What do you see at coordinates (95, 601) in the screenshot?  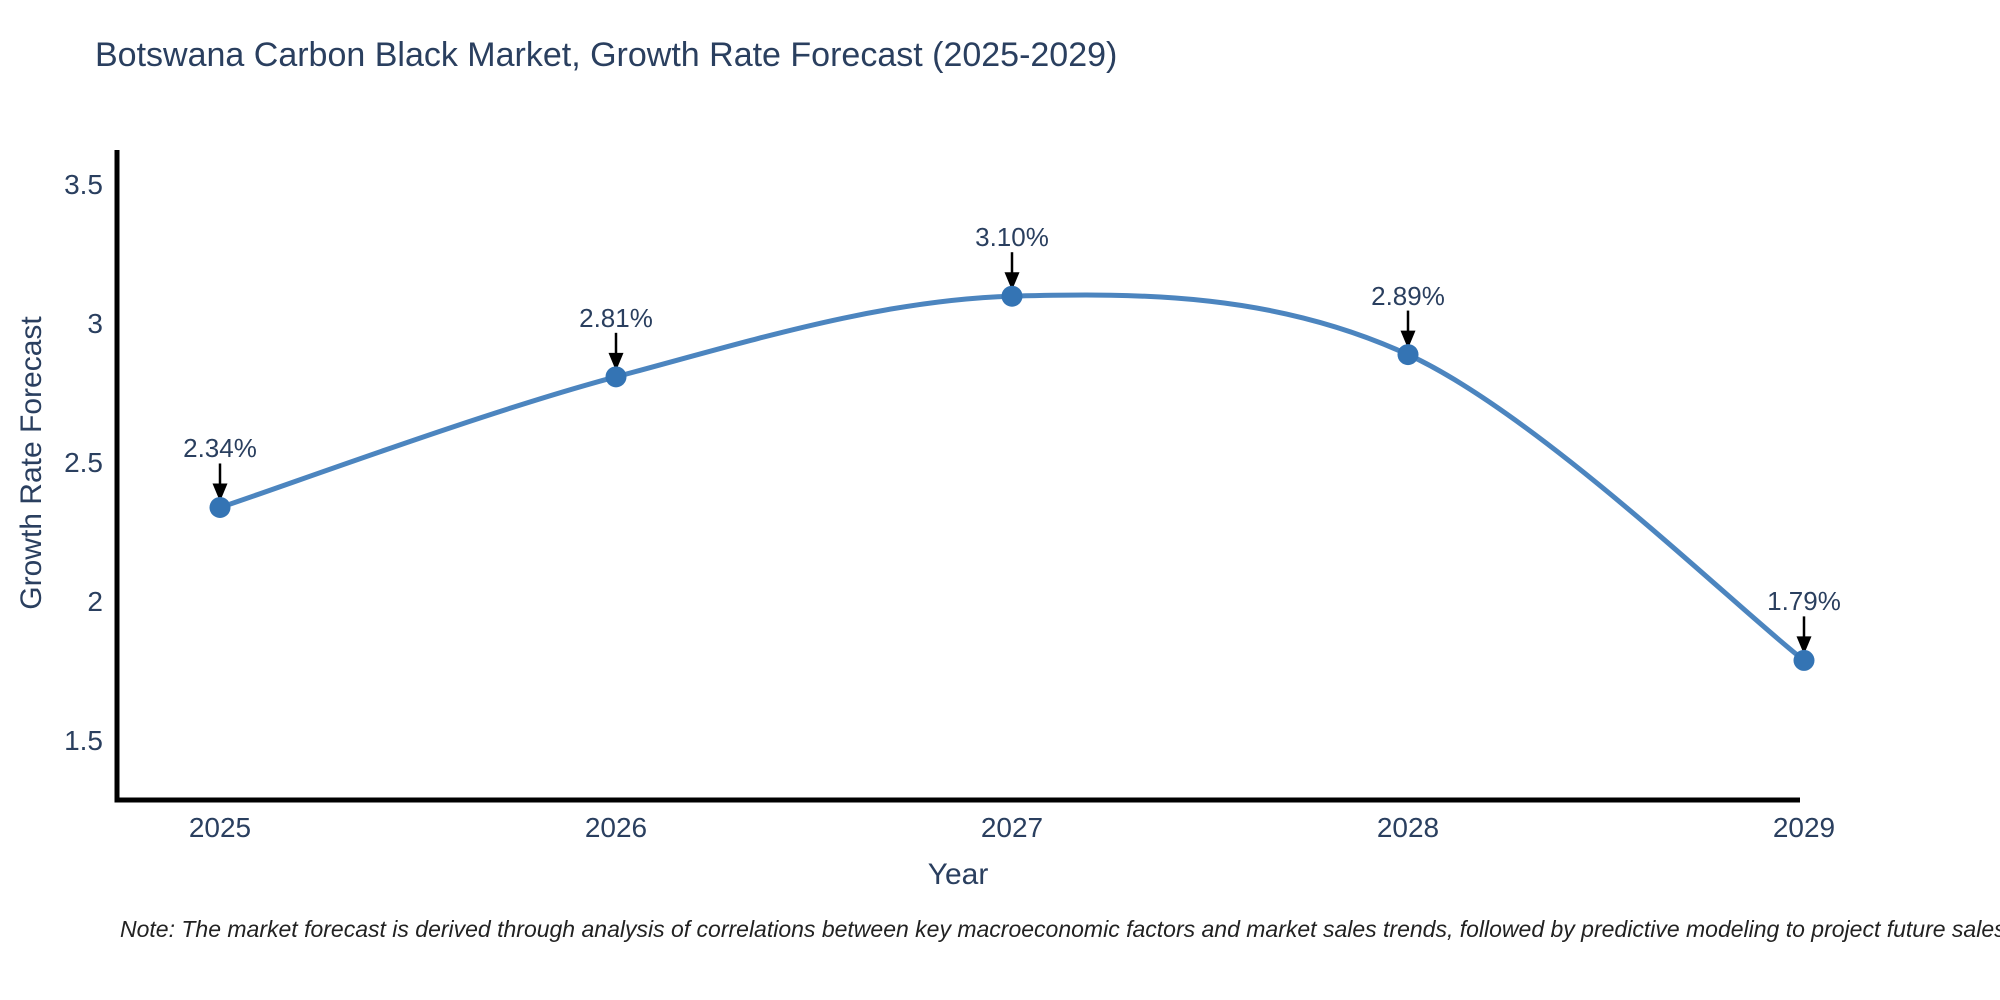 I see `y-tick-label-2: 2` at bounding box center [95, 601].